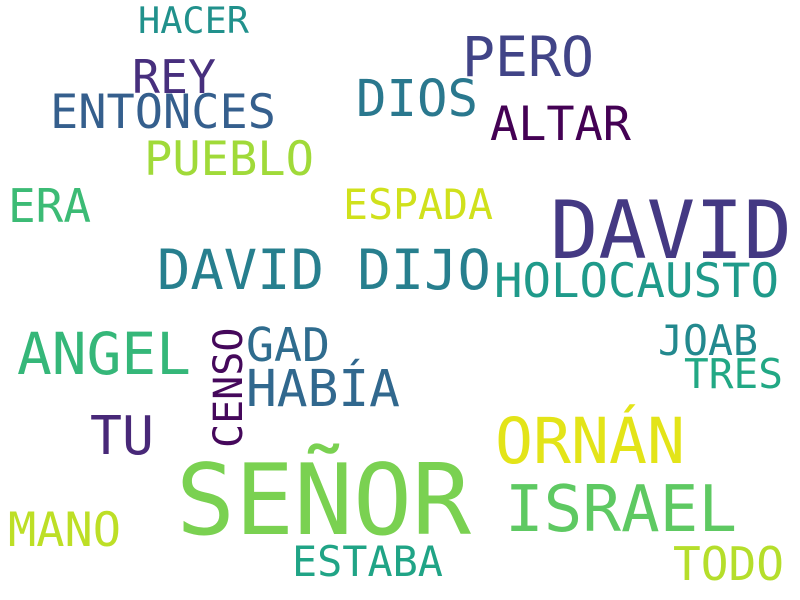 This screenshot has height=600, width=800. I want to click on word-habia: HABÍA, so click(323, 389).